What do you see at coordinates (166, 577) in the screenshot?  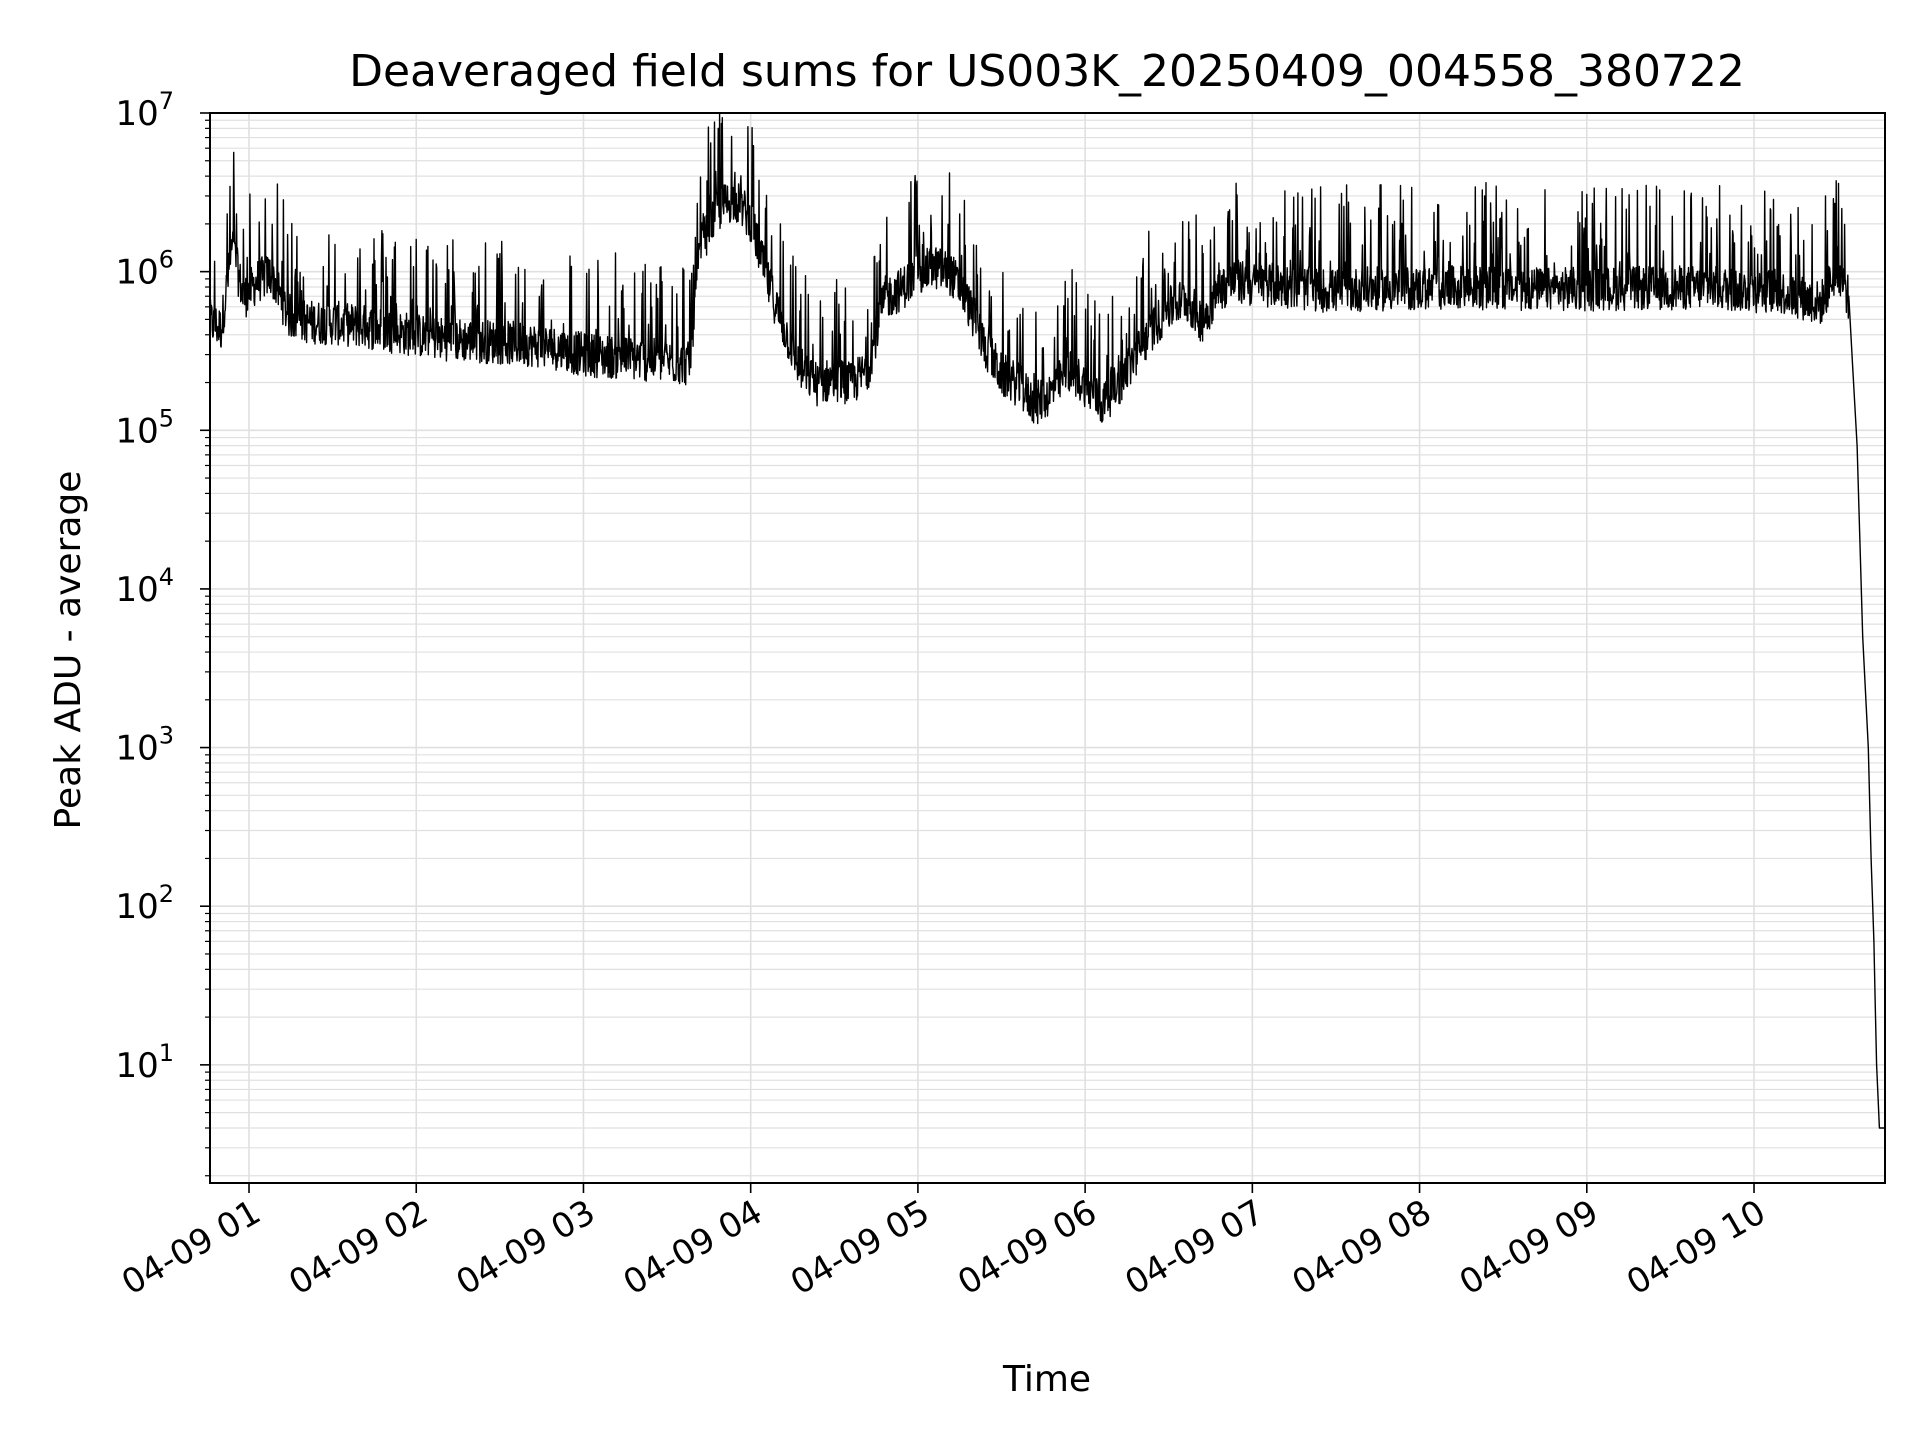 I see `y-tick-exponent: 4` at bounding box center [166, 577].